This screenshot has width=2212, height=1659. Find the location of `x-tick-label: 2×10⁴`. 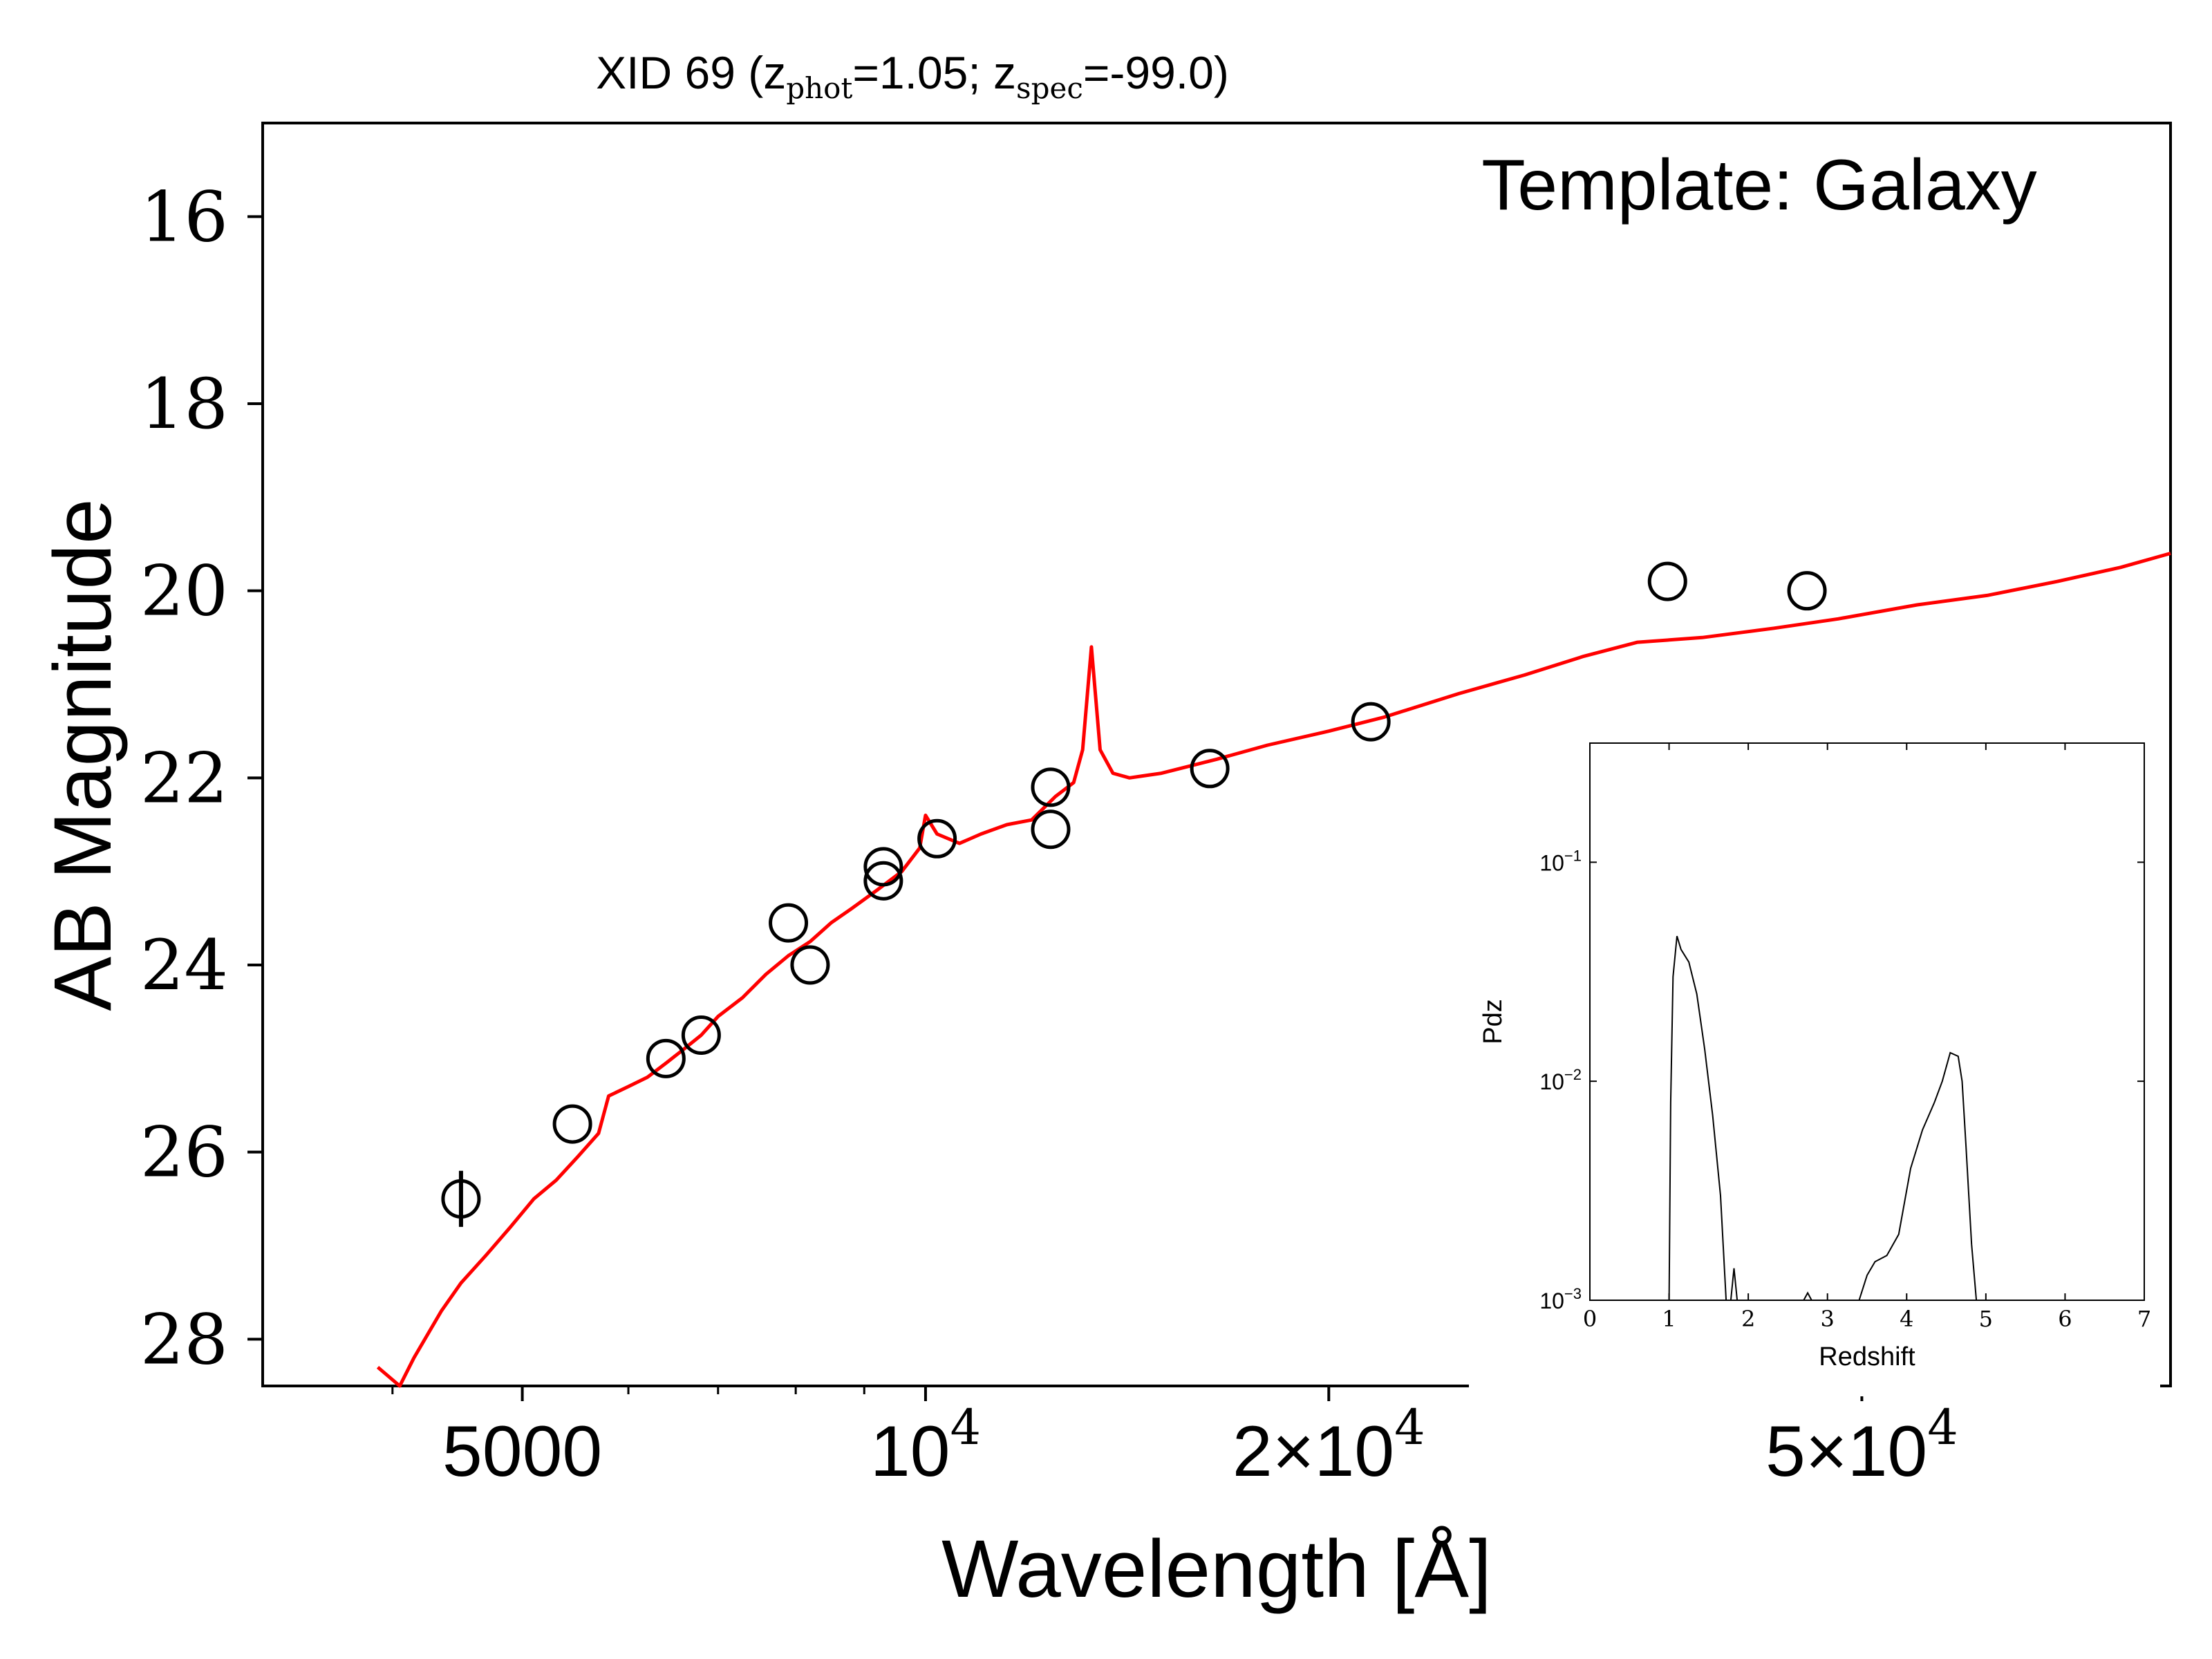

x-tick-label: 2×10⁴ is located at coordinates (1328, 1446).